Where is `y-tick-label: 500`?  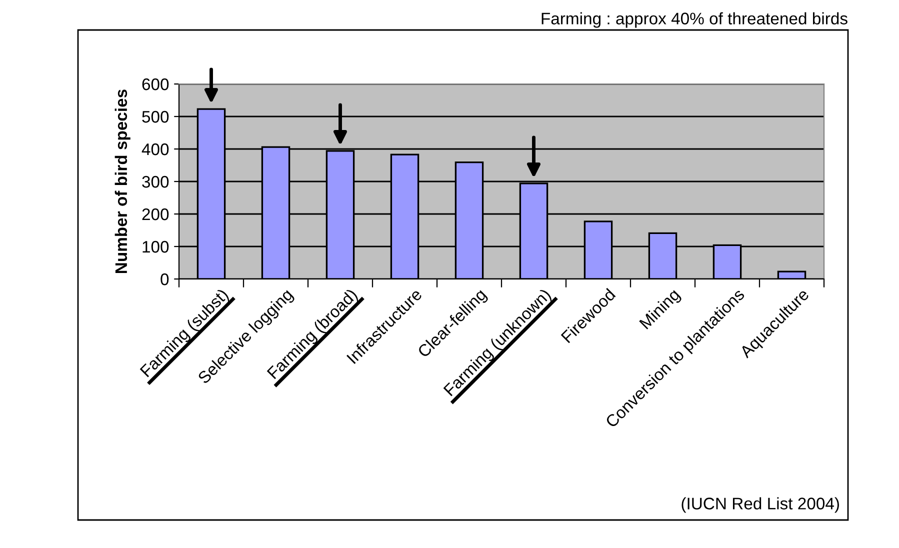
y-tick-label: 500 is located at coordinates (155, 116).